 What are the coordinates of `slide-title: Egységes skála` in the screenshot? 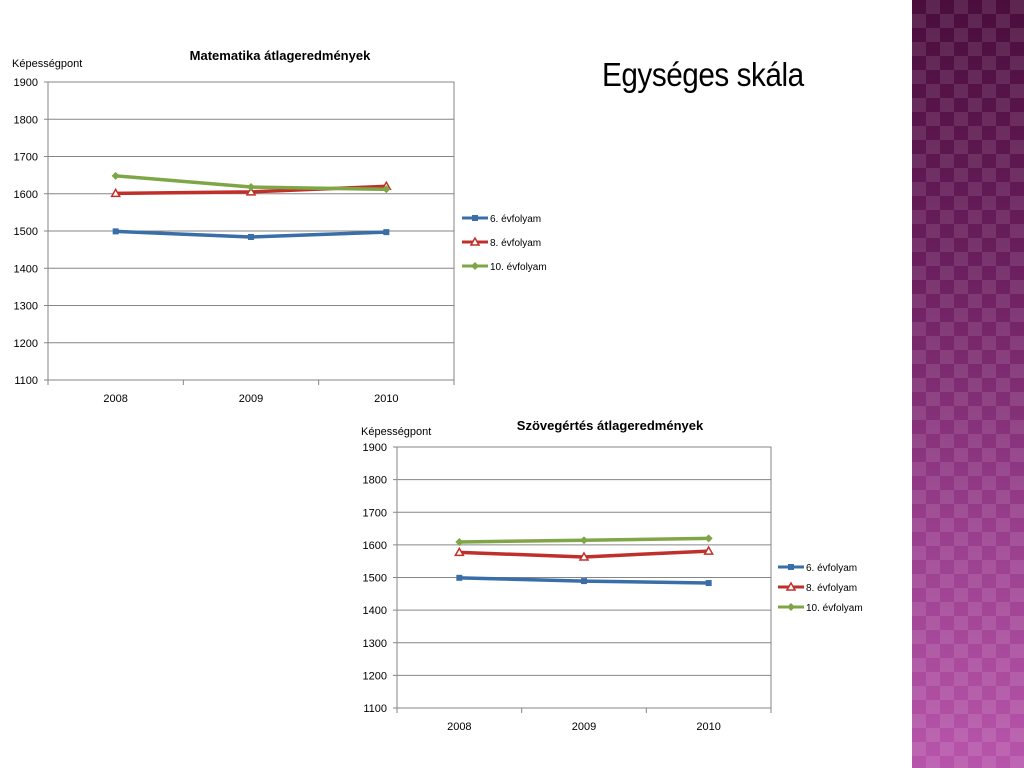 It's located at (703, 74).